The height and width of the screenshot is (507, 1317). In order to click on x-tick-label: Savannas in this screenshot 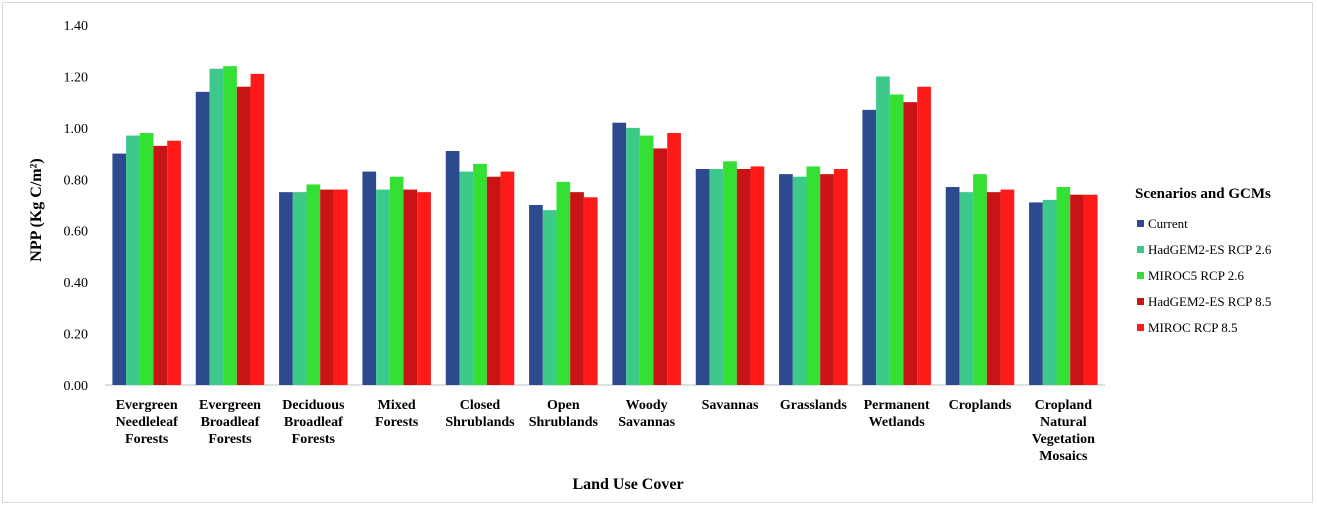, I will do `click(730, 405)`.